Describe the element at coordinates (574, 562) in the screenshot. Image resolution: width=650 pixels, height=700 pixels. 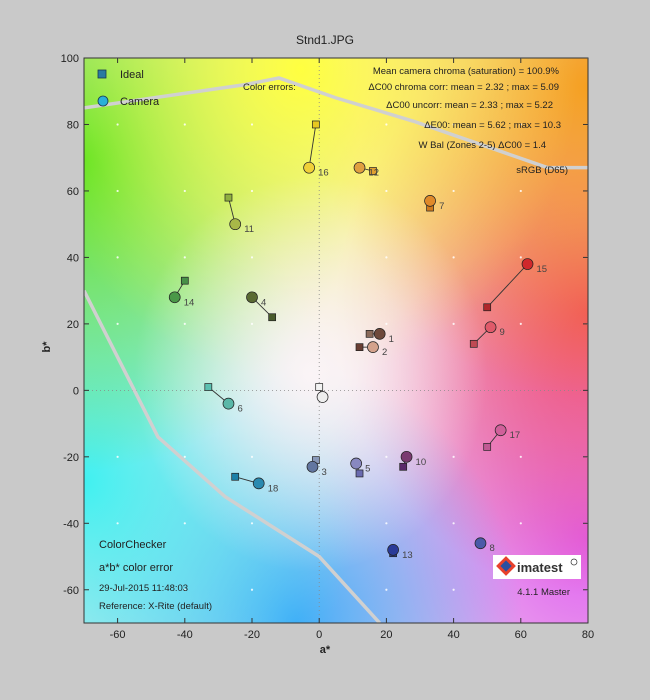
I see `registered-icon` at that location.